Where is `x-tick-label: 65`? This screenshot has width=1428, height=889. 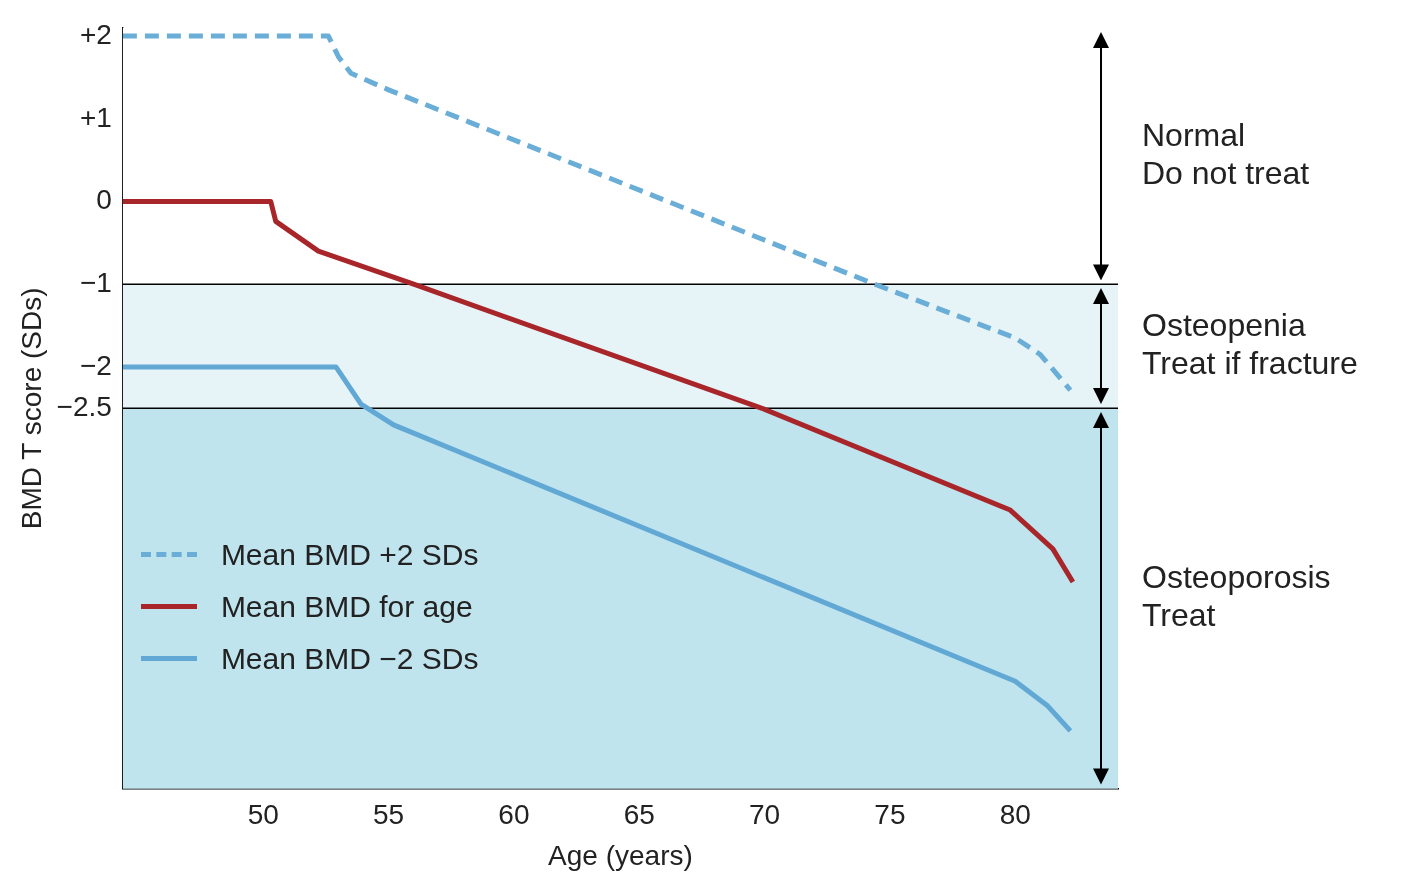
x-tick-label: 65 is located at coordinates (639, 815).